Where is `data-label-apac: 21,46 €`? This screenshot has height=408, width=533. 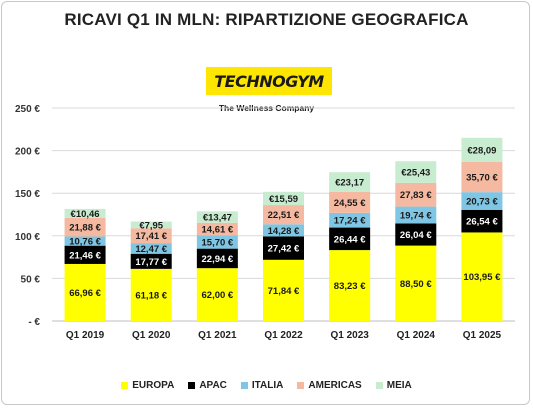
data-label-apac: 21,46 € is located at coordinates (85, 255).